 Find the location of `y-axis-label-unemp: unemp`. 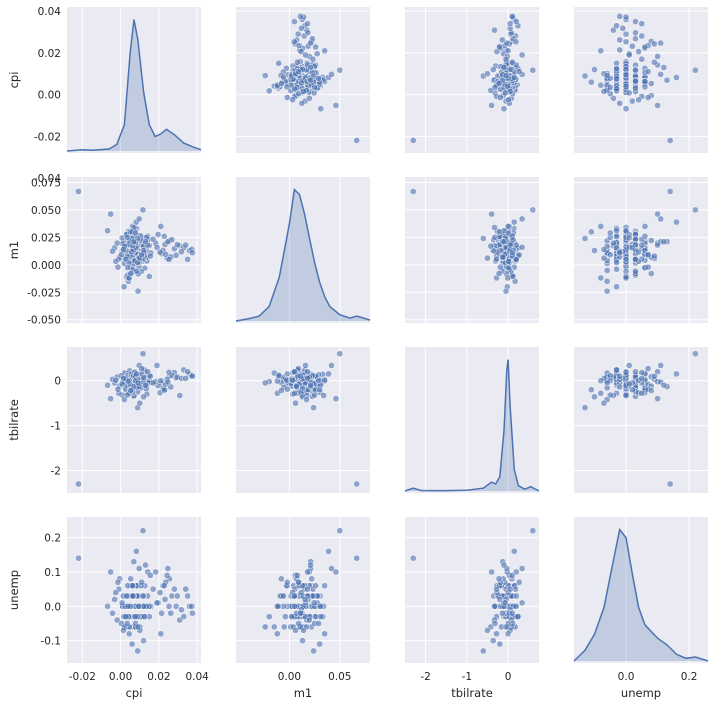

y-axis-label-unemp: unemp is located at coordinates (14, 590).